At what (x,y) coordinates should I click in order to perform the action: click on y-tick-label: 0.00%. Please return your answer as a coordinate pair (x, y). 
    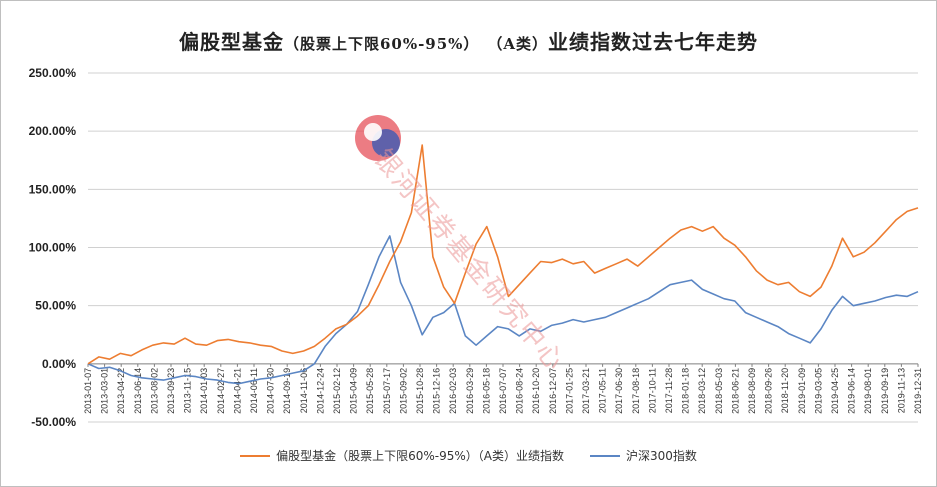
    Looking at the image, I should click on (59, 364).